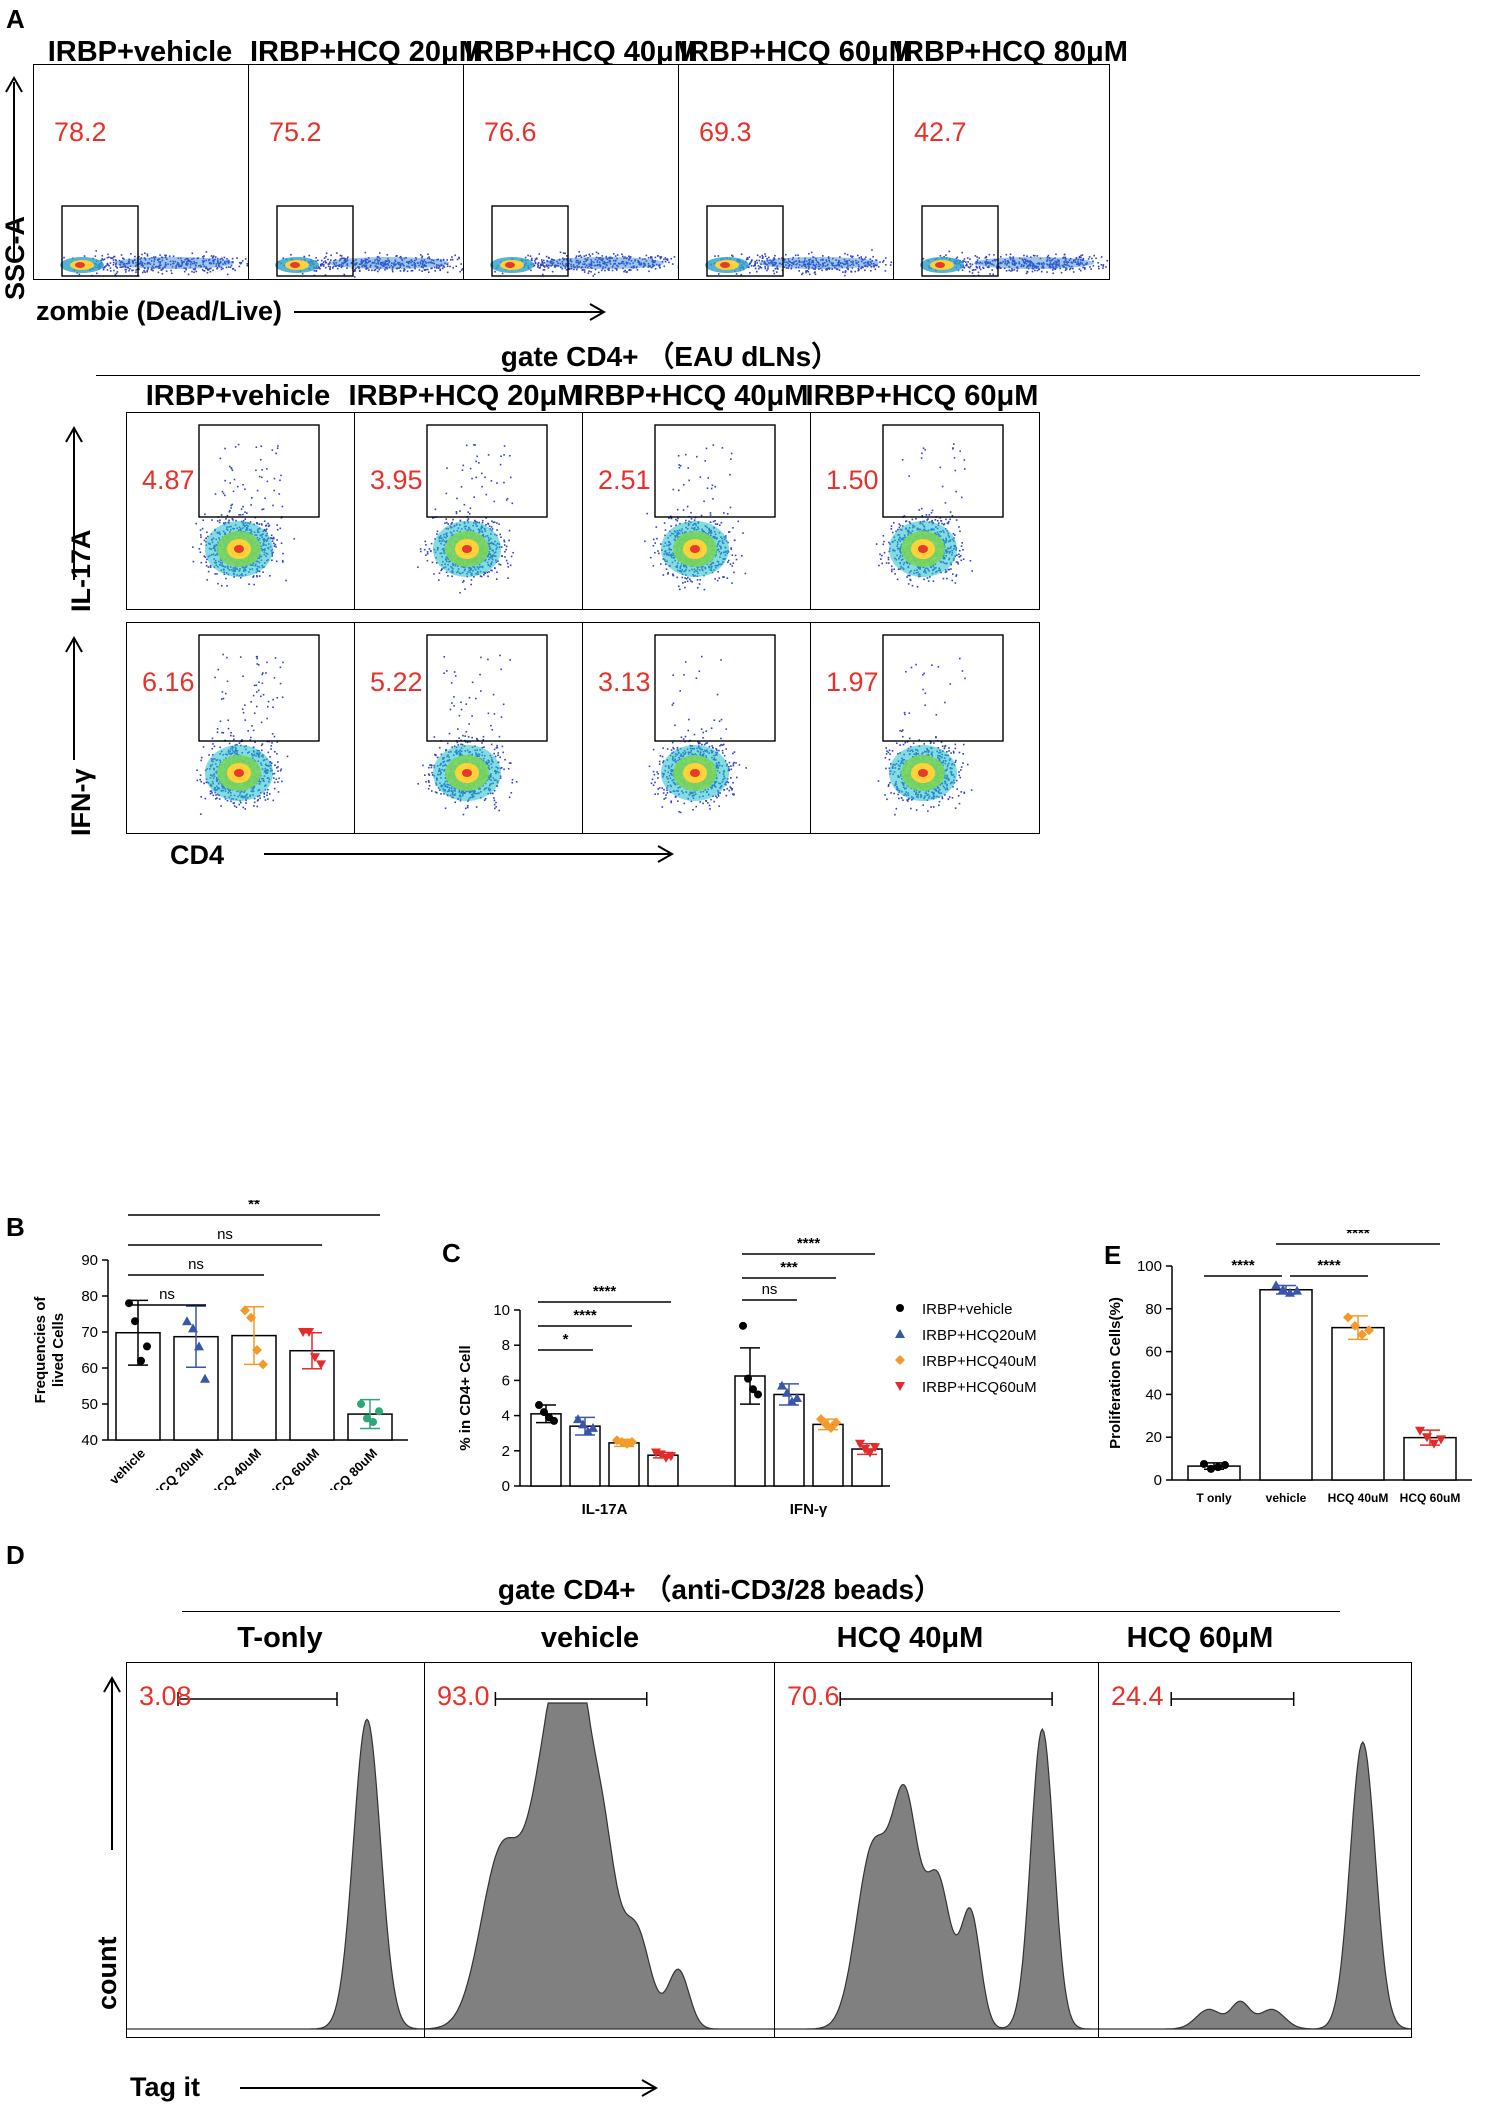 The height and width of the screenshot is (2118, 1510). I want to click on cd4-axis-label: CD4, so click(197, 855).